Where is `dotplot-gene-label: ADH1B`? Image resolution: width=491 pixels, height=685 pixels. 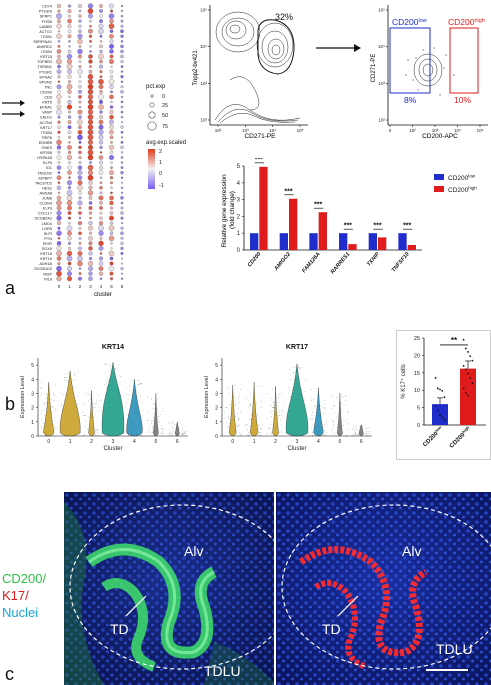
dotplot-gene-label: ADH1B is located at coordinates (45, 264).